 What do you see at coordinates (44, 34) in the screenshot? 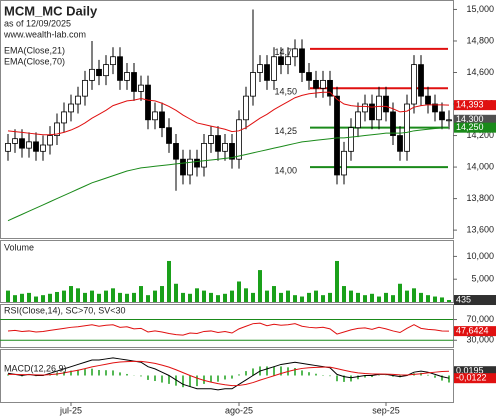
I see `source: www.wealth-lab.com` at bounding box center [44, 34].